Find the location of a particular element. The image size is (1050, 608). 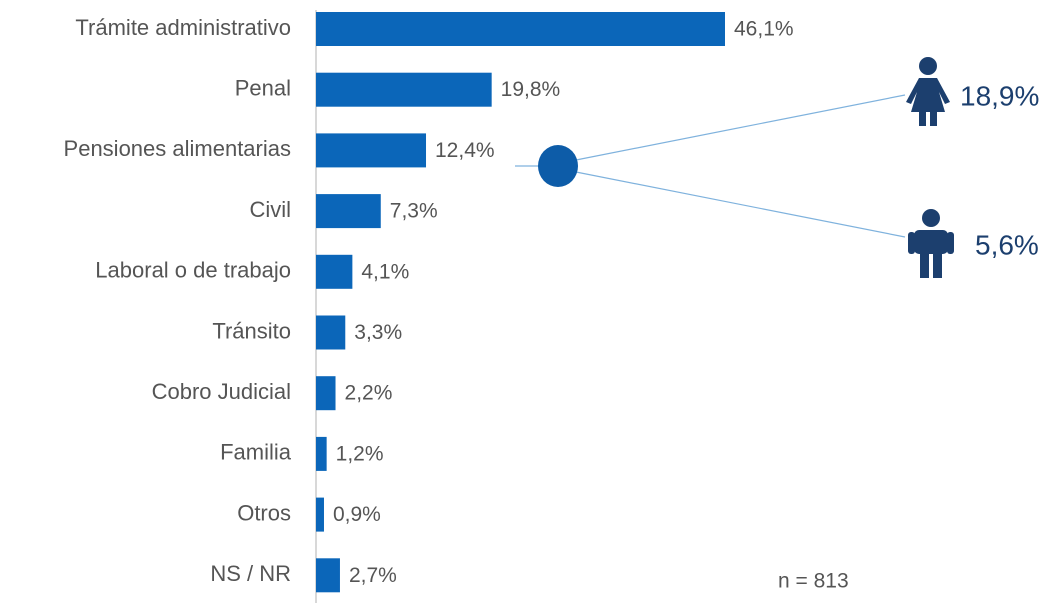

female-icon is located at coordinates (928, 91).